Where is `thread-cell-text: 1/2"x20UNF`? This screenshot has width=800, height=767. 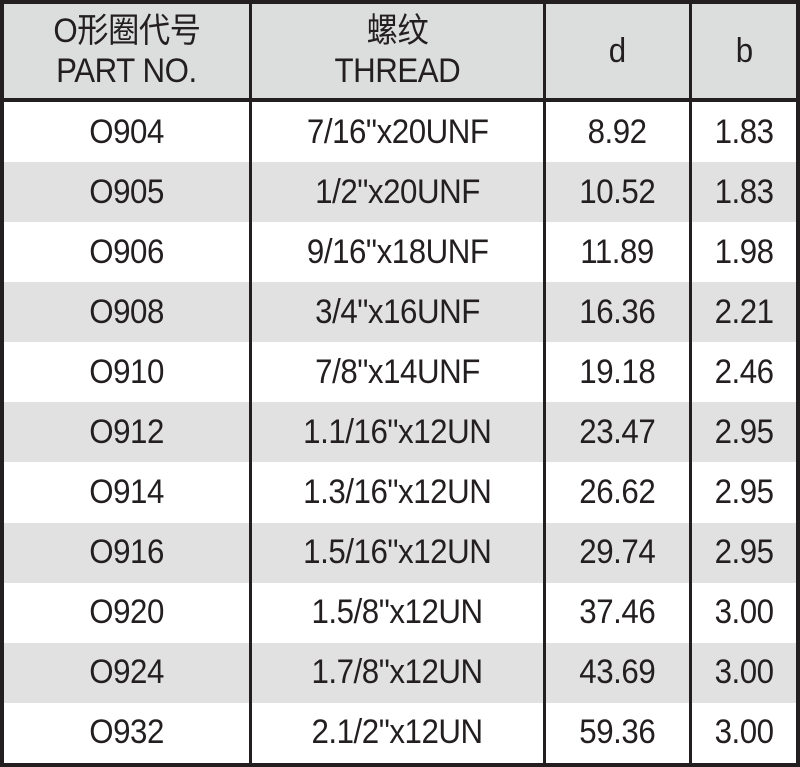
thread-cell-text: 1/2"x20UNF is located at coordinates (397, 191).